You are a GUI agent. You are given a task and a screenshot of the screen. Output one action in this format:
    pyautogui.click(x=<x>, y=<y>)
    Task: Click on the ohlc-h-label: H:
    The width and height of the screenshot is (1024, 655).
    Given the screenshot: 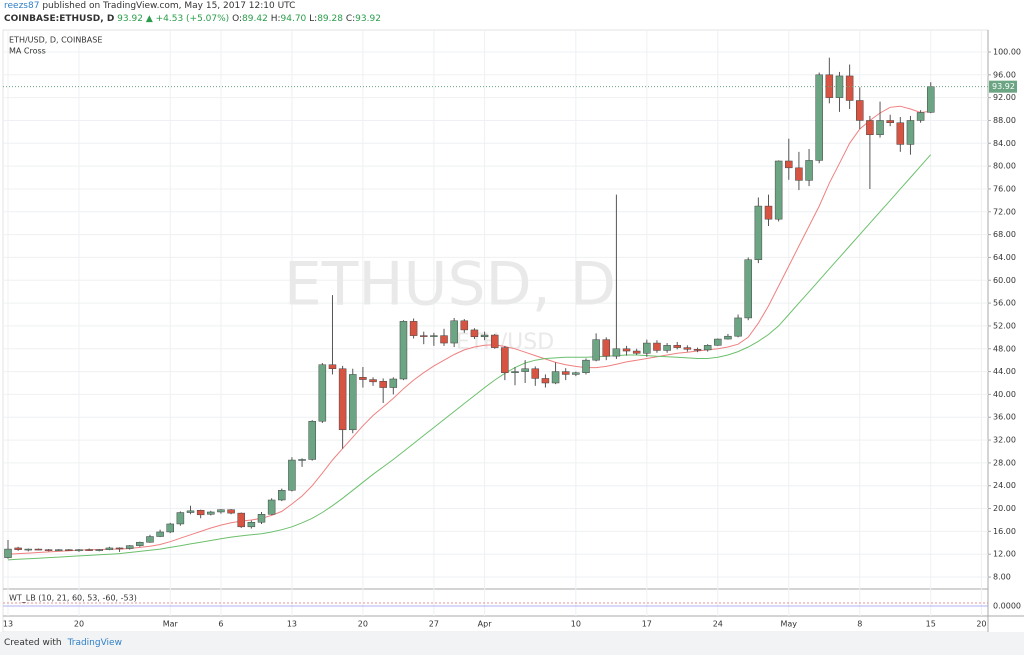 What is the action you would take?
    pyautogui.click(x=275, y=19)
    